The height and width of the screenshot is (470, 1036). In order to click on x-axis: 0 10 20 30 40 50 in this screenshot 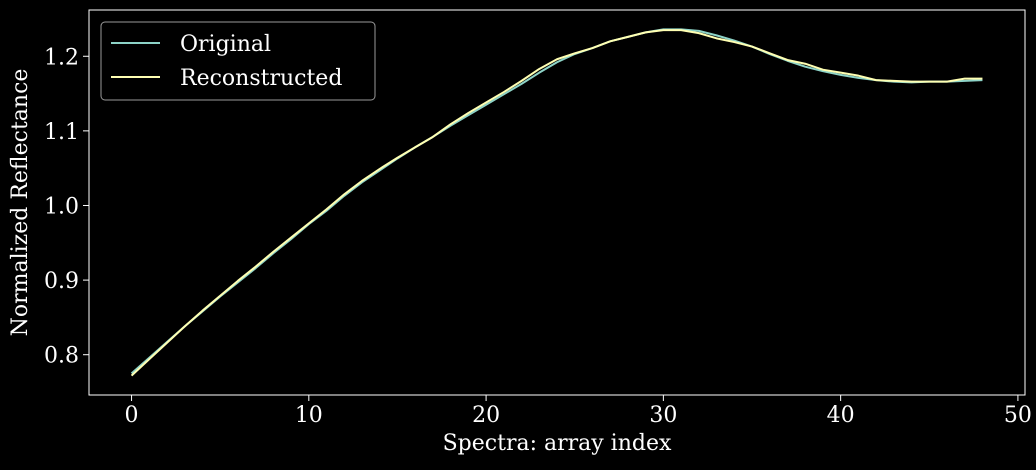, I will do `click(578, 411)`.